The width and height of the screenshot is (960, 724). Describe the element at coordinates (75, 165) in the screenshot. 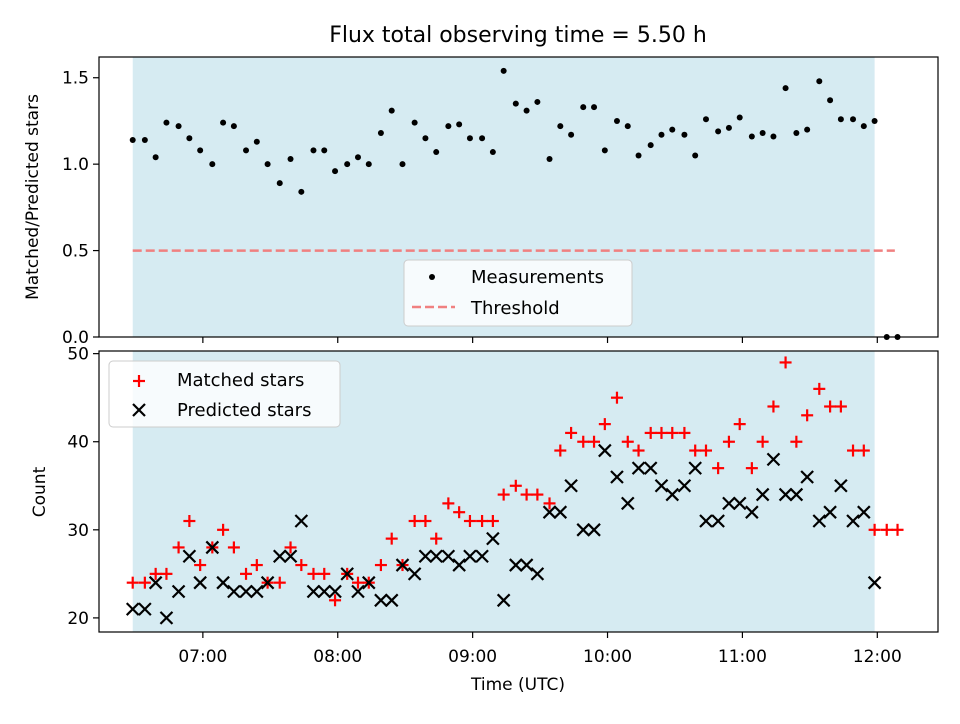

I see `top-y-tick-label: 1.0` at that location.